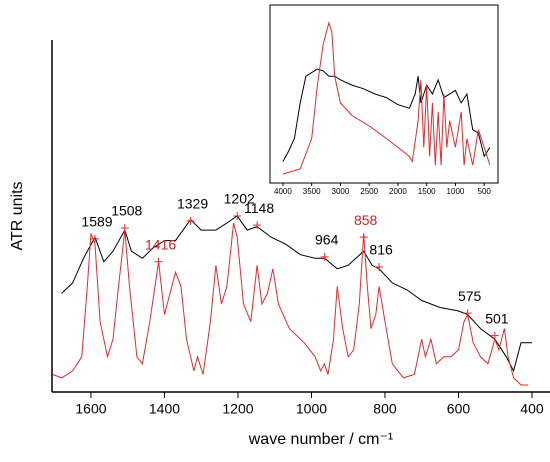  What do you see at coordinates (237, 409) in the screenshot?
I see `x-tick-label: 1200` at bounding box center [237, 409].